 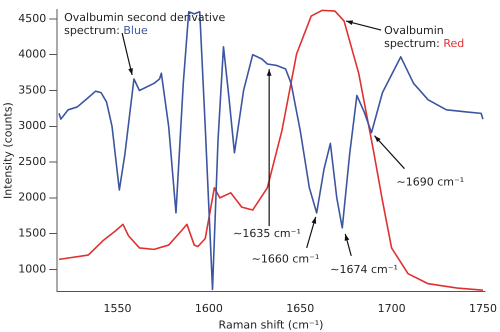 What do you see at coordinates (32, 54) in the screenshot?
I see `y-tick-label: 4000` at bounding box center [32, 54].